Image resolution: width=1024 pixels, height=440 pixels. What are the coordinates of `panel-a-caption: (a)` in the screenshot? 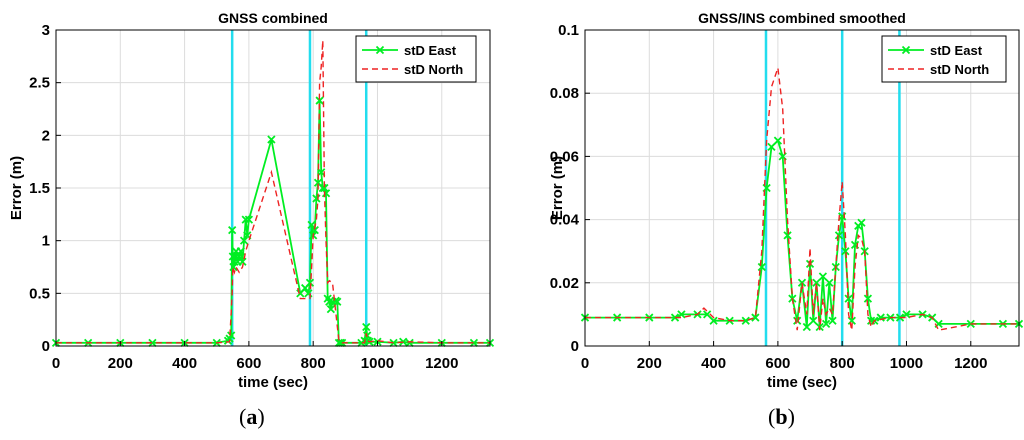 It's located at (252, 417).